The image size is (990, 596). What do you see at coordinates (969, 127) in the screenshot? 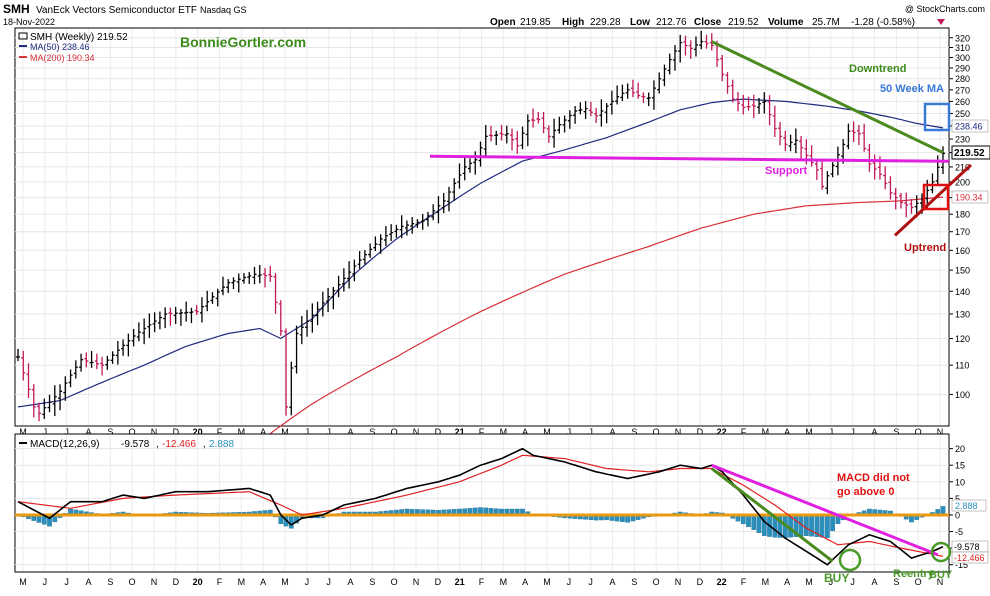
I see `ma50-tag: 238.46` at bounding box center [969, 127].